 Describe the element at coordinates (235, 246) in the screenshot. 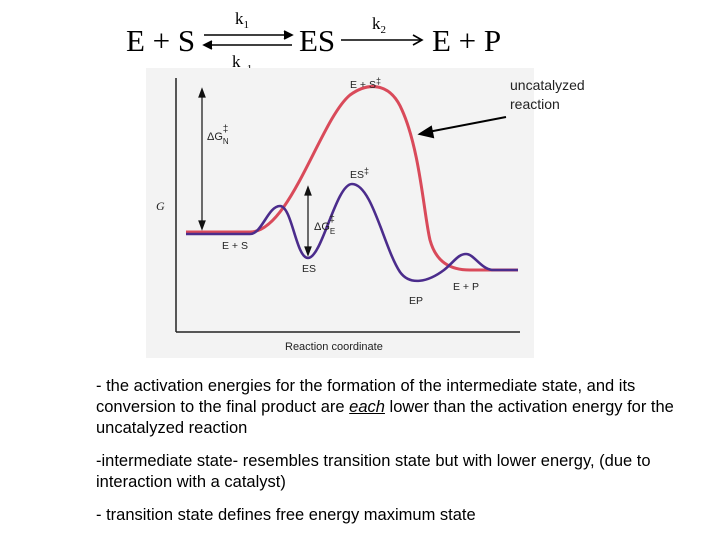

I see `reactants-label: E + S` at that location.